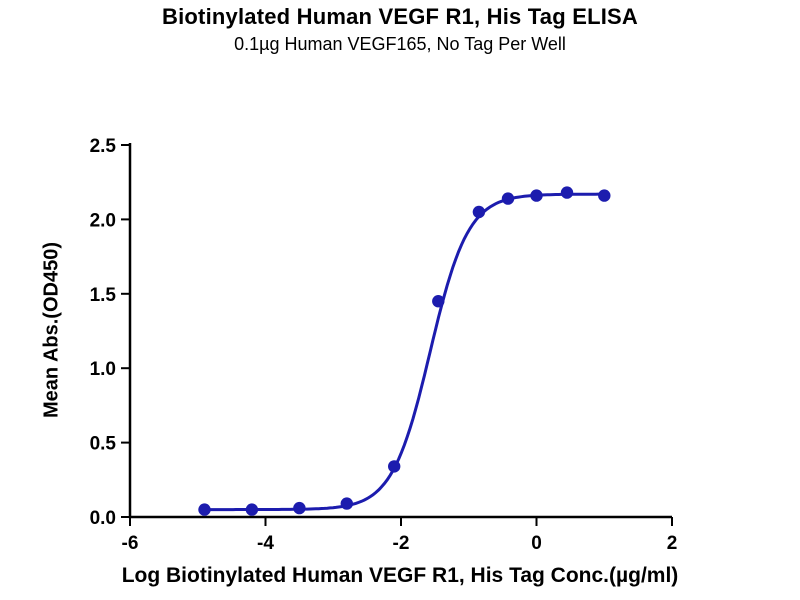  What do you see at coordinates (401, 543) in the screenshot?
I see `x-tick-label: -2` at bounding box center [401, 543].